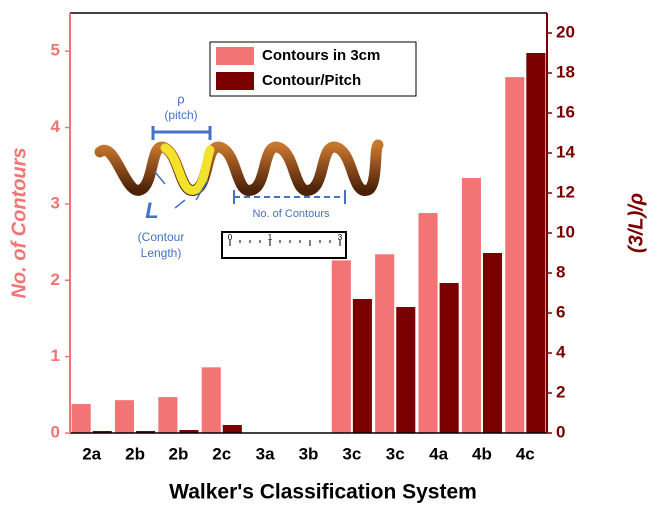  What do you see at coordinates (482, 453) in the screenshot?
I see `x-tick-label: 4b` at bounding box center [482, 453].